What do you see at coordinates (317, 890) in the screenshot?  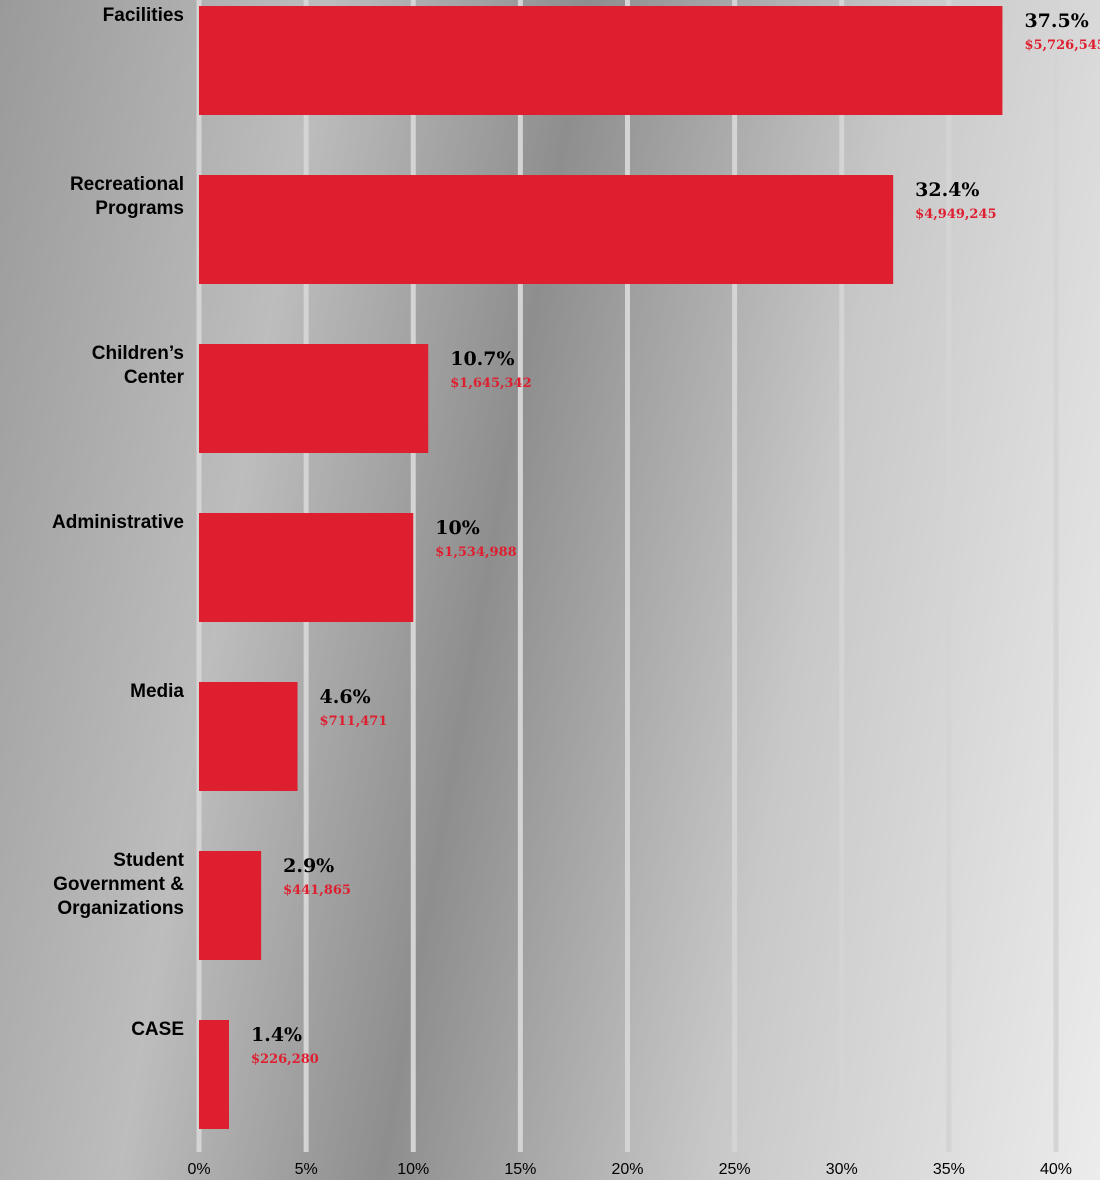 I see `amount-label: $441,865` at bounding box center [317, 890].